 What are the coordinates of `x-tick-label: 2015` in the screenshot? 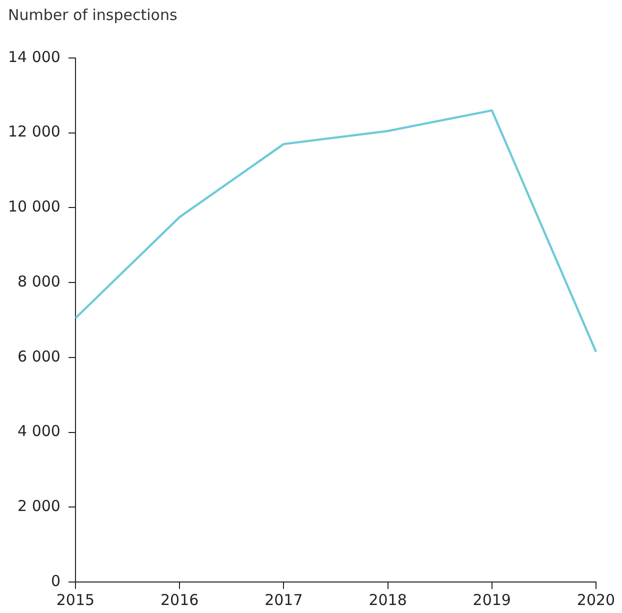 It's located at (75, 599).